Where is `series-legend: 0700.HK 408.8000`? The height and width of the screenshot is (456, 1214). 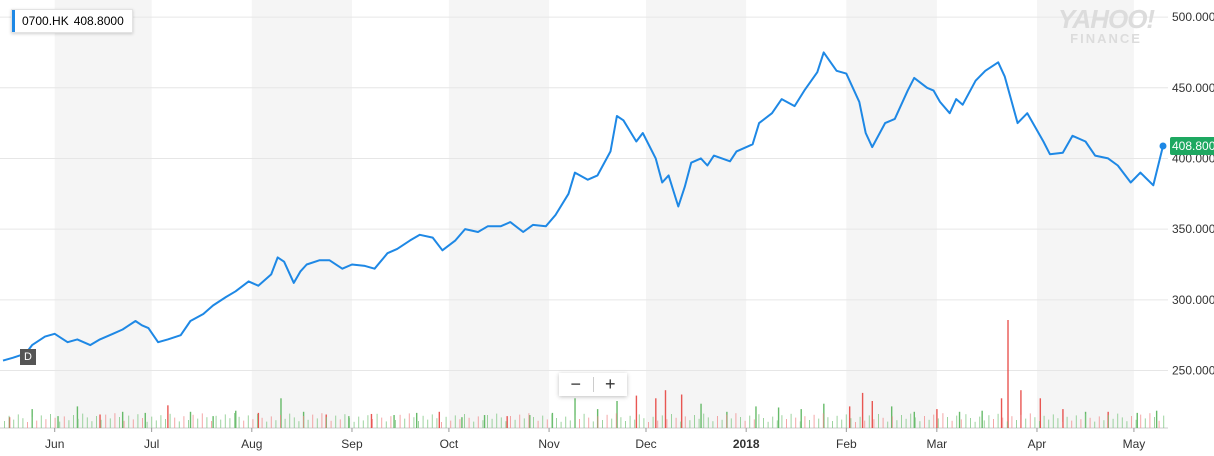 series-legend: 0700.HK 408.8000 is located at coordinates (72, 21).